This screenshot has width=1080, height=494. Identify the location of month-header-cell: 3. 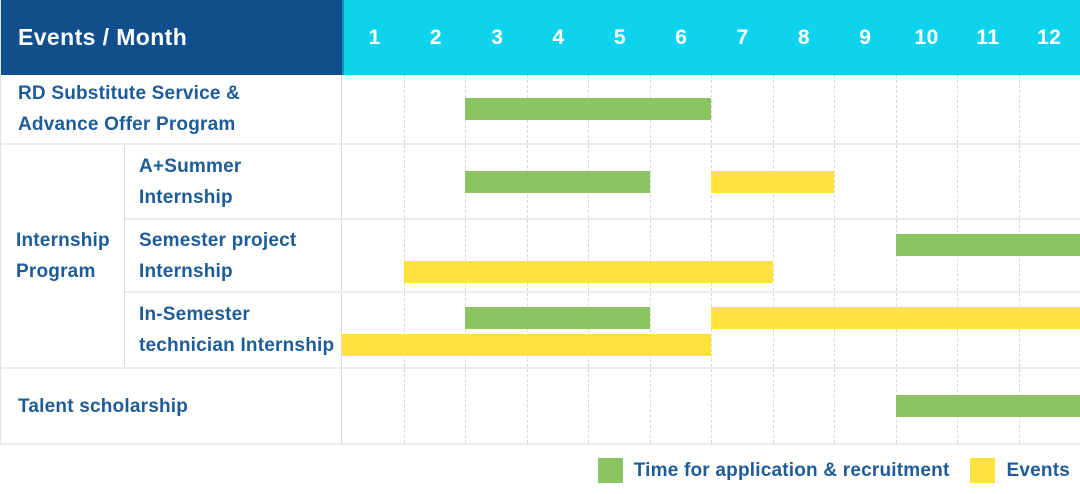
(497, 37).